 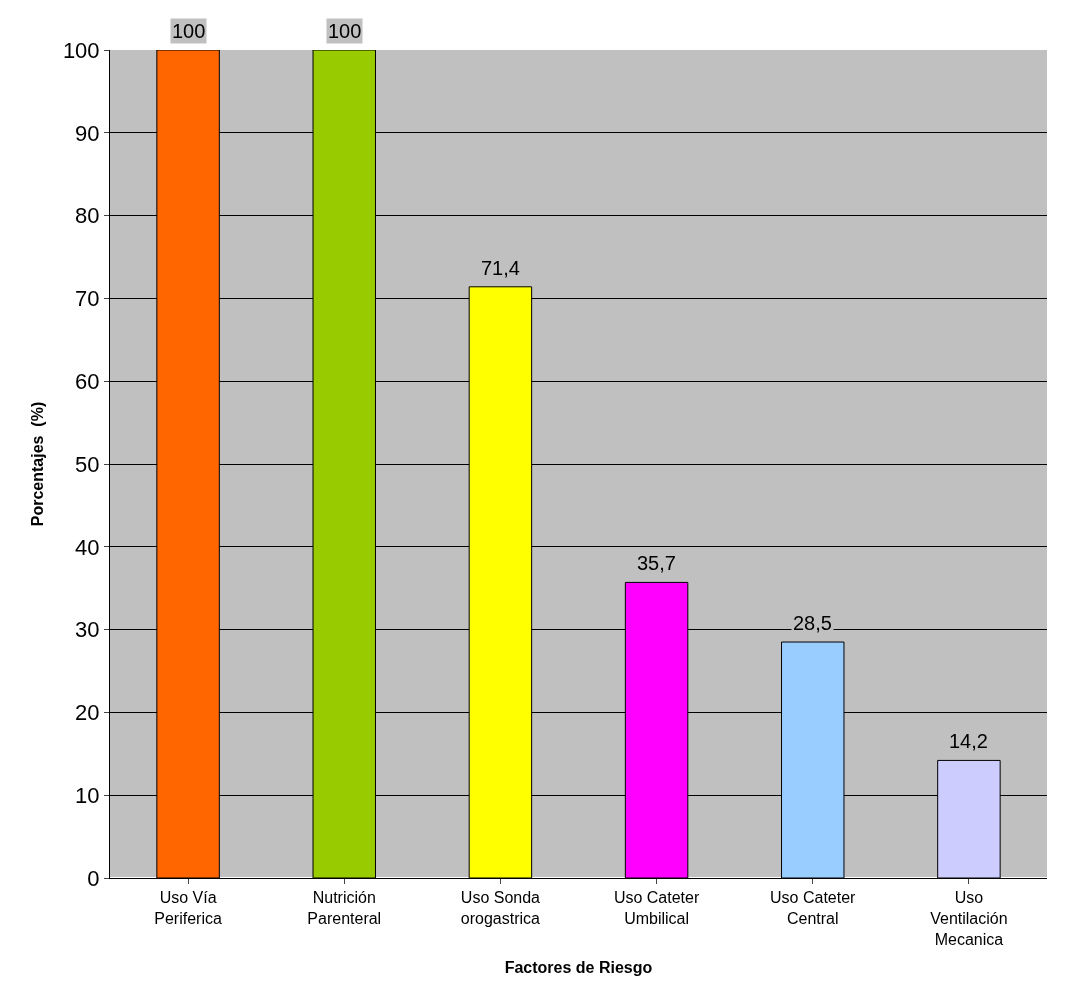 What do you see at coordinates (87, 299) in the screenshot?
I see `y-tick-label: 70` at bounding box center [87, 299].